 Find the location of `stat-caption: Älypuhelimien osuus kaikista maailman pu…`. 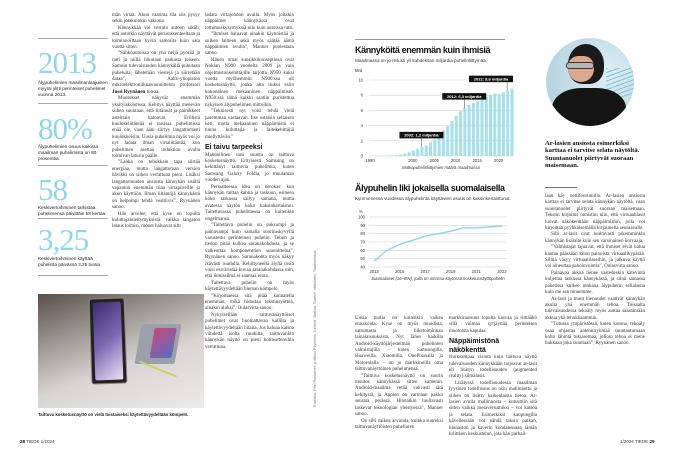

stat-caption: Älypuhelimien osuus kaikista maailman pu… is located at coordinates (68, 152).